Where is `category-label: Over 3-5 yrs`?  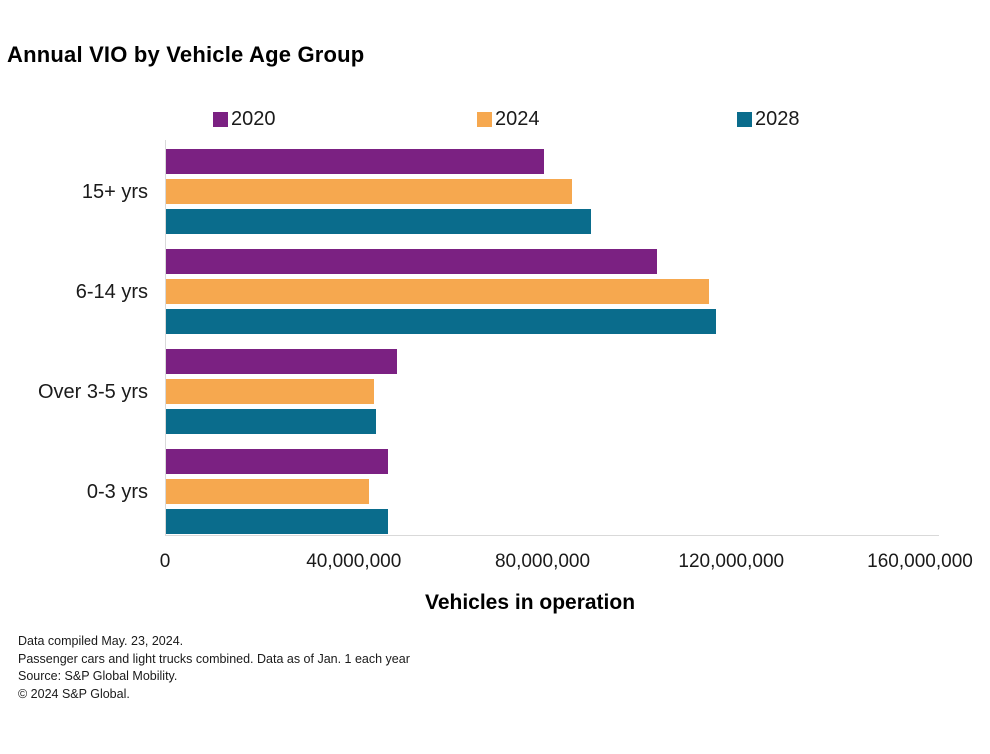
category-label: Over 3-5 yrs is located at coordinates (92, 391).